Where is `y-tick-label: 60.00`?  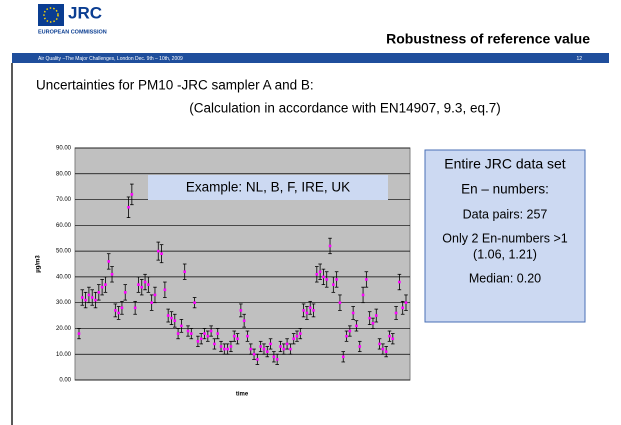 y-tick-label: 60.00 is located at coordinates (64, 226).